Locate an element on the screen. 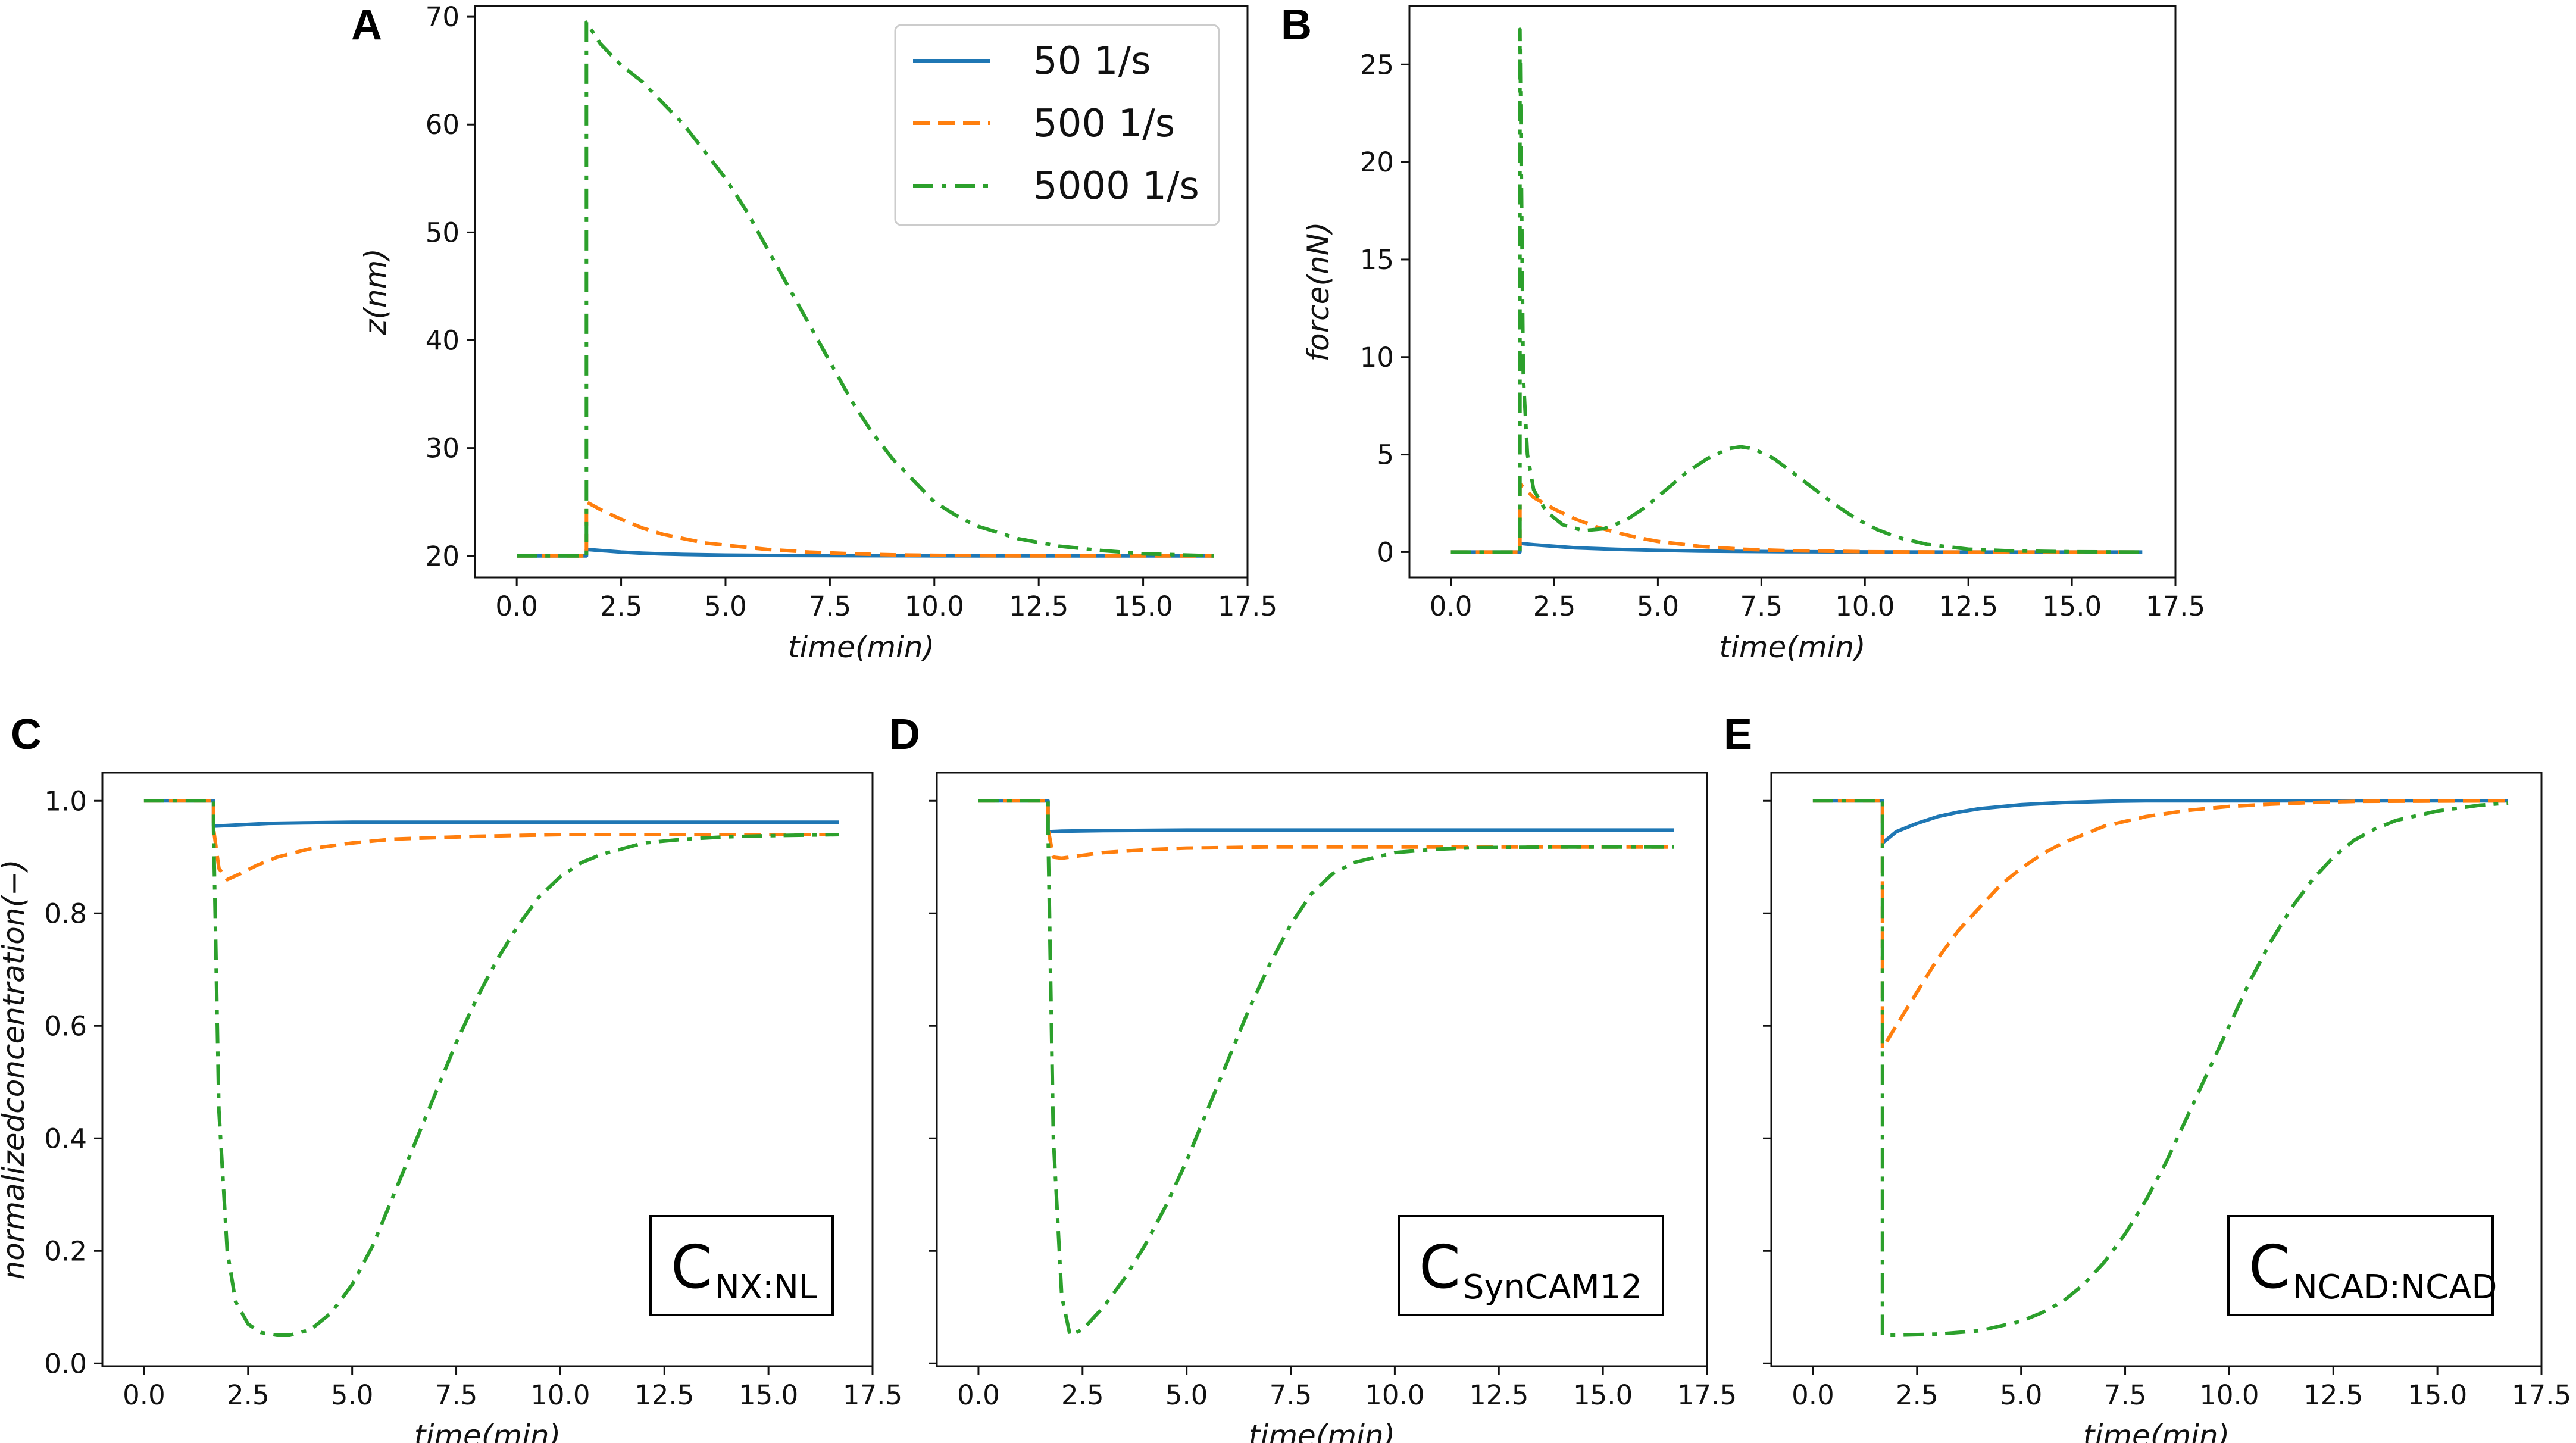 The height and width of the screenshot is (1443, 2576). y-tick-label: 70 is located at coordinates (442, 17).